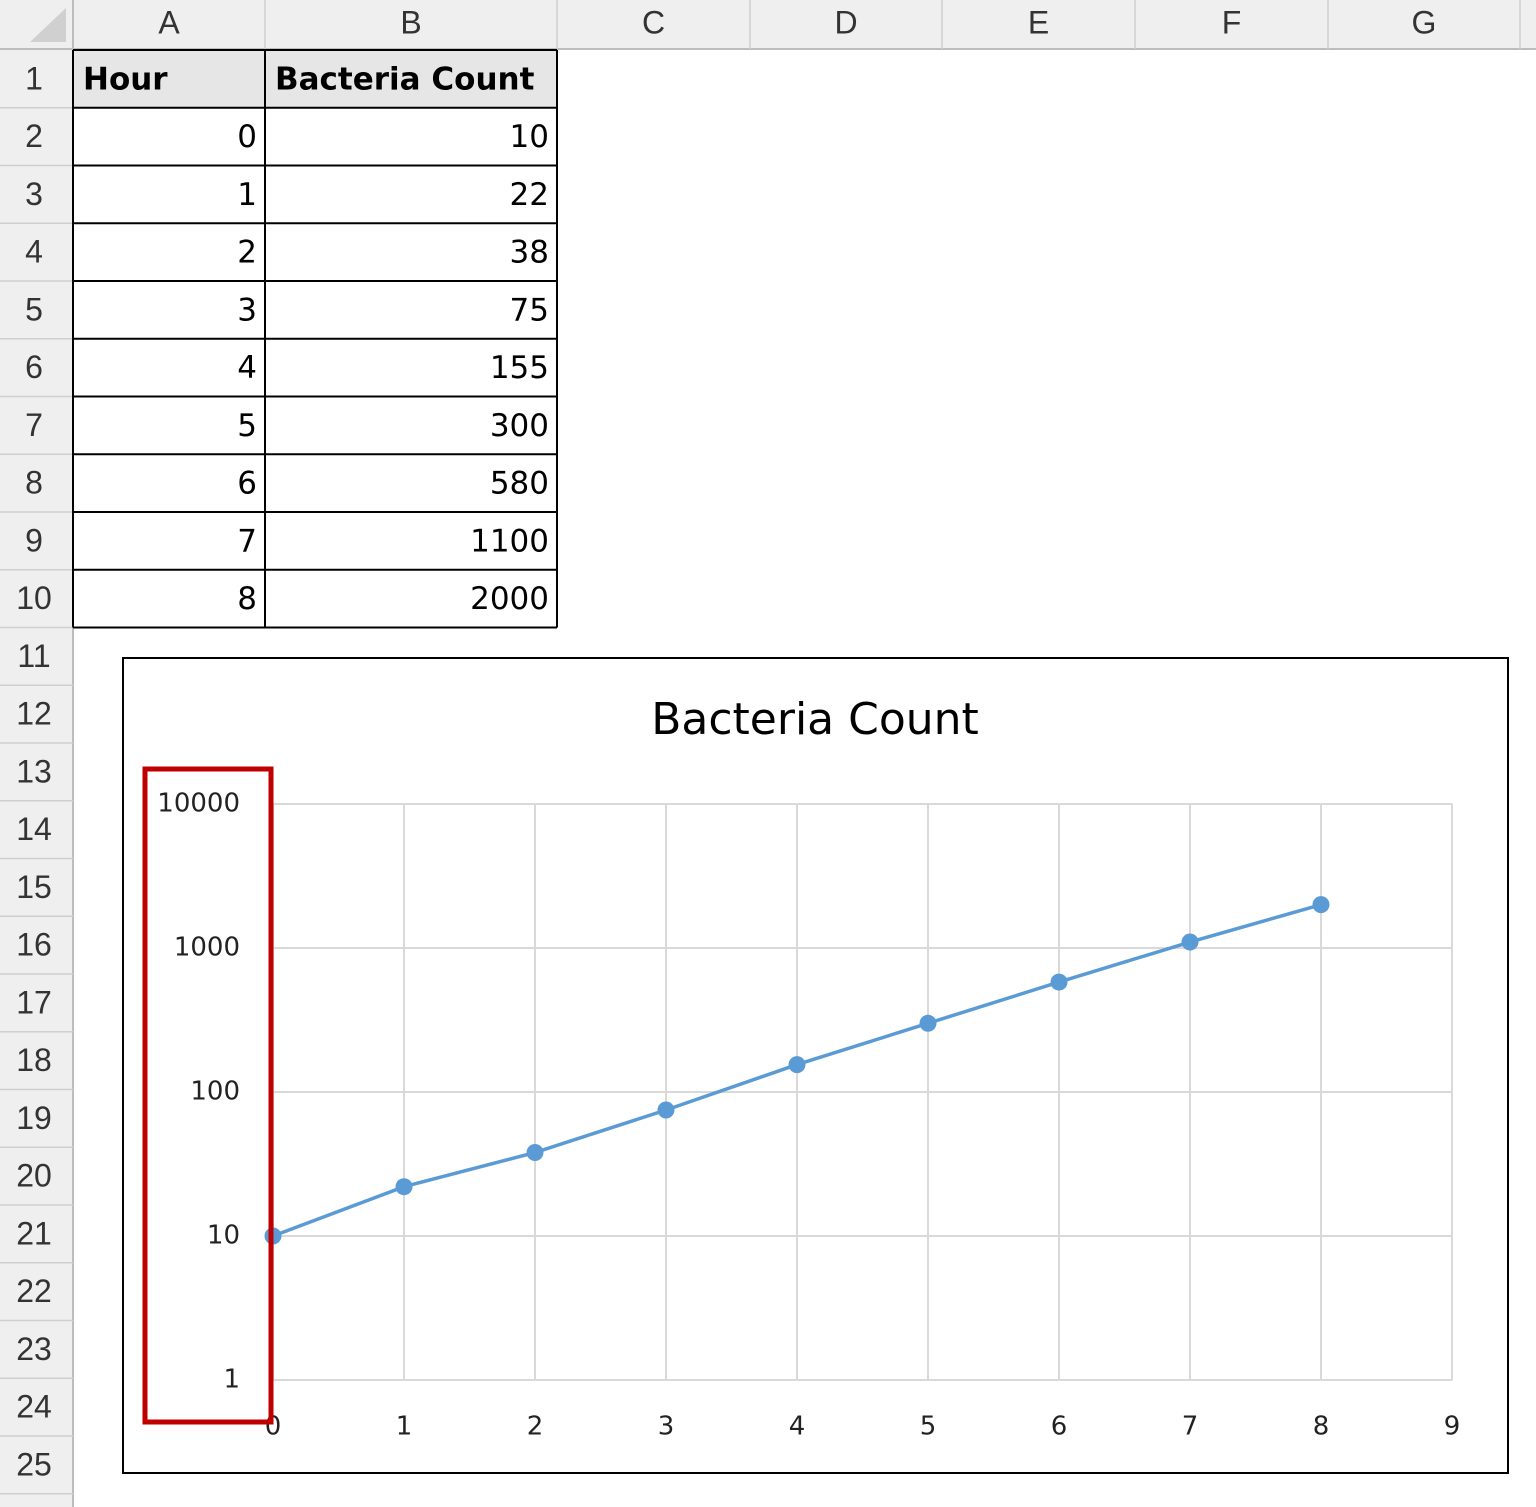  Describe the element at coordinates (405, 79) in the screenshot. I see `table-header: Bacteria Count` at that location.